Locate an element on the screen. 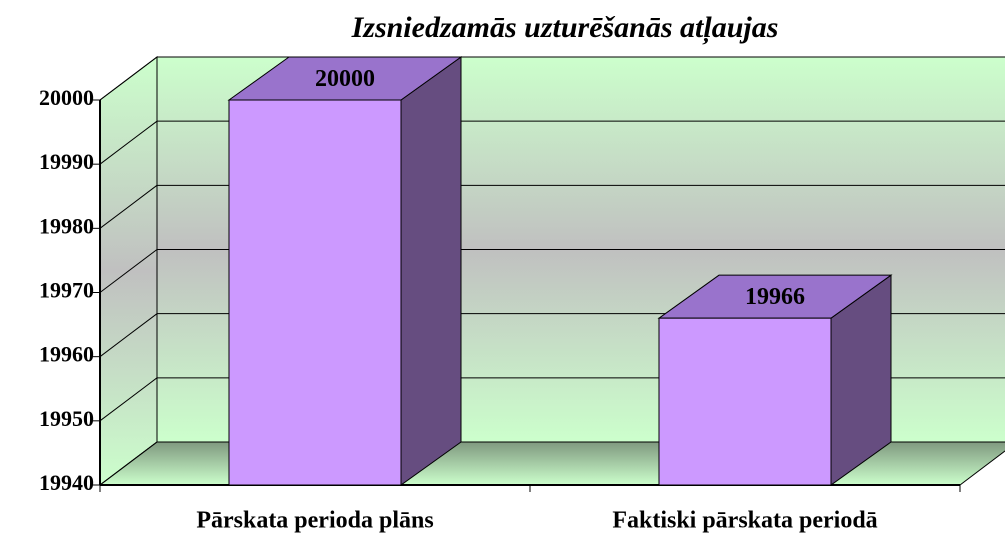 The height and width of the screenshot is (536, 1005). y-tick-label: 19940 is located at coordinates (66, 482).